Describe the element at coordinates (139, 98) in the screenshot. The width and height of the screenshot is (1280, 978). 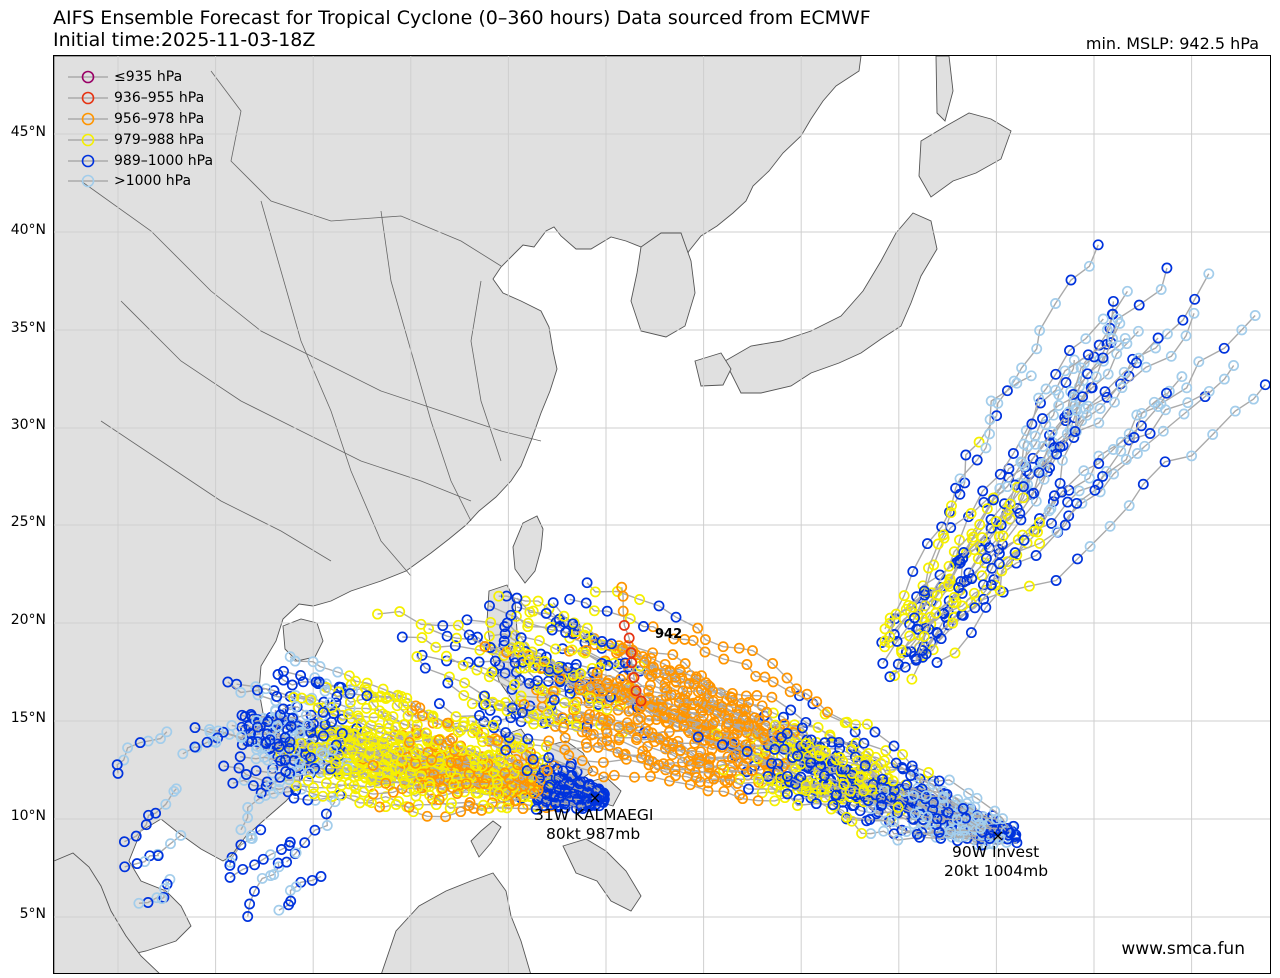
I see `legend-item: 936–955 hPa` at that location.